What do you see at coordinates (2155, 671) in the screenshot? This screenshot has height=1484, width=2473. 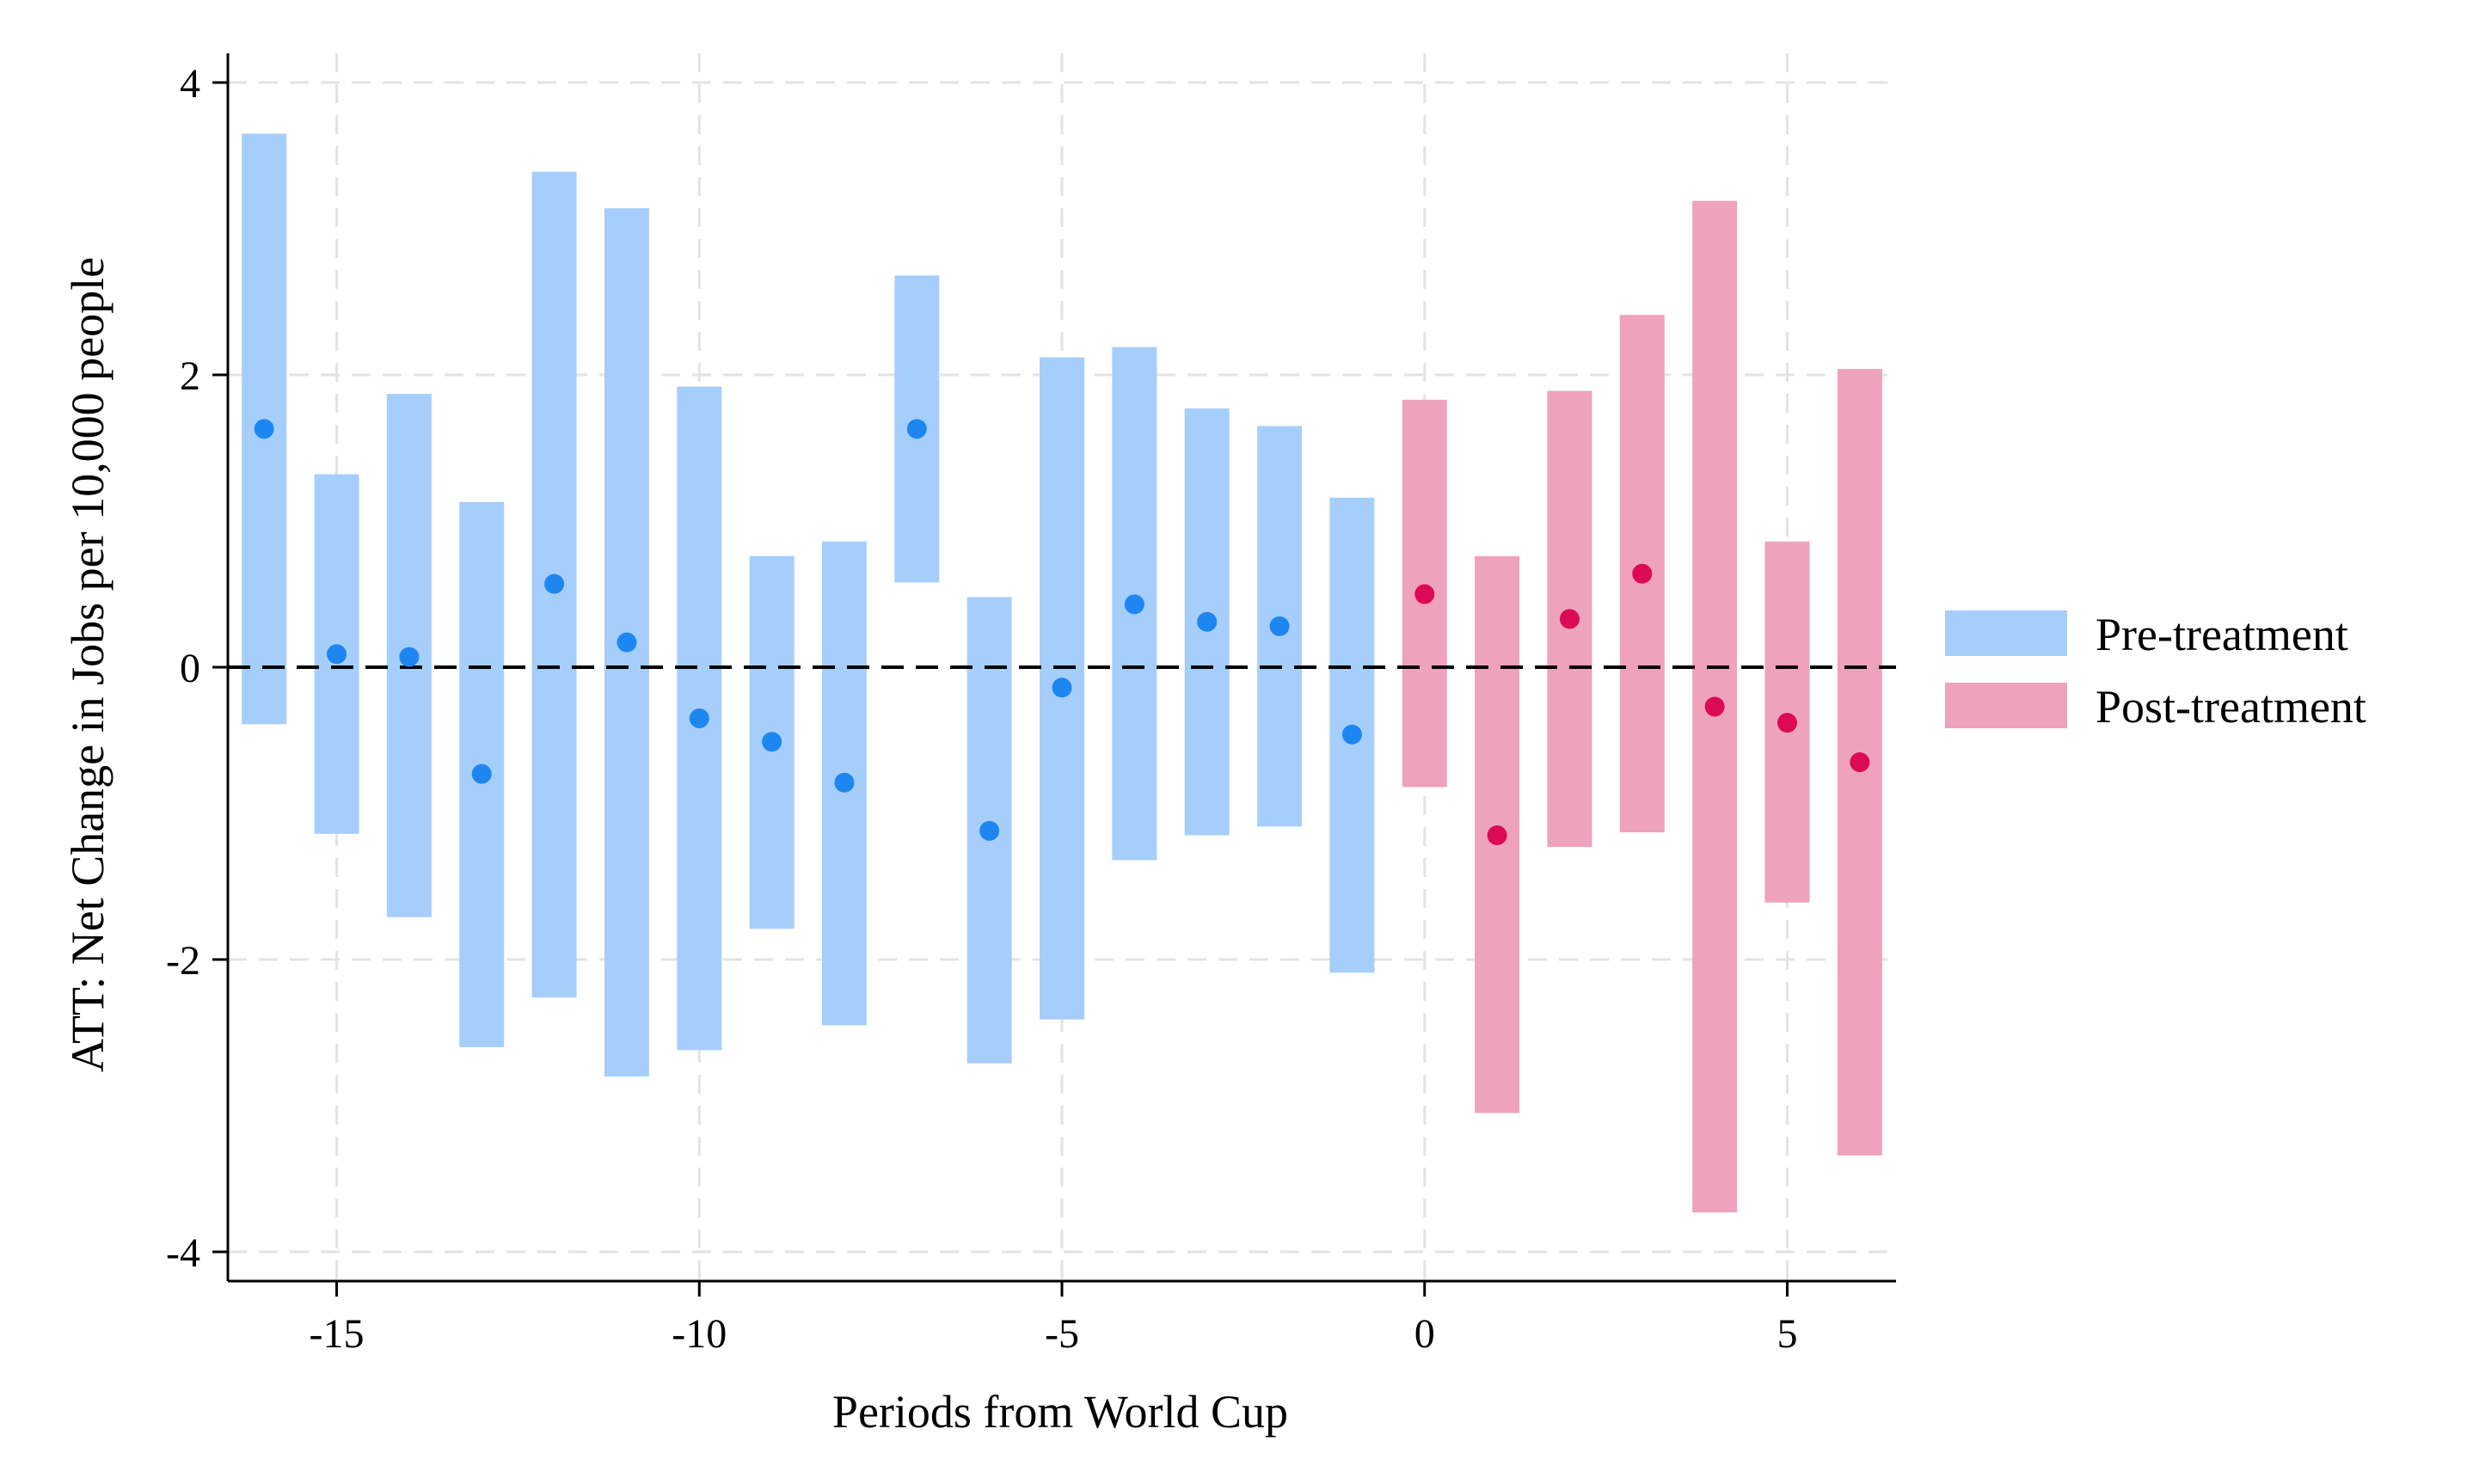 I see `legend: Pre-treatment Post-treatment` at bounding box center [2155, 671].